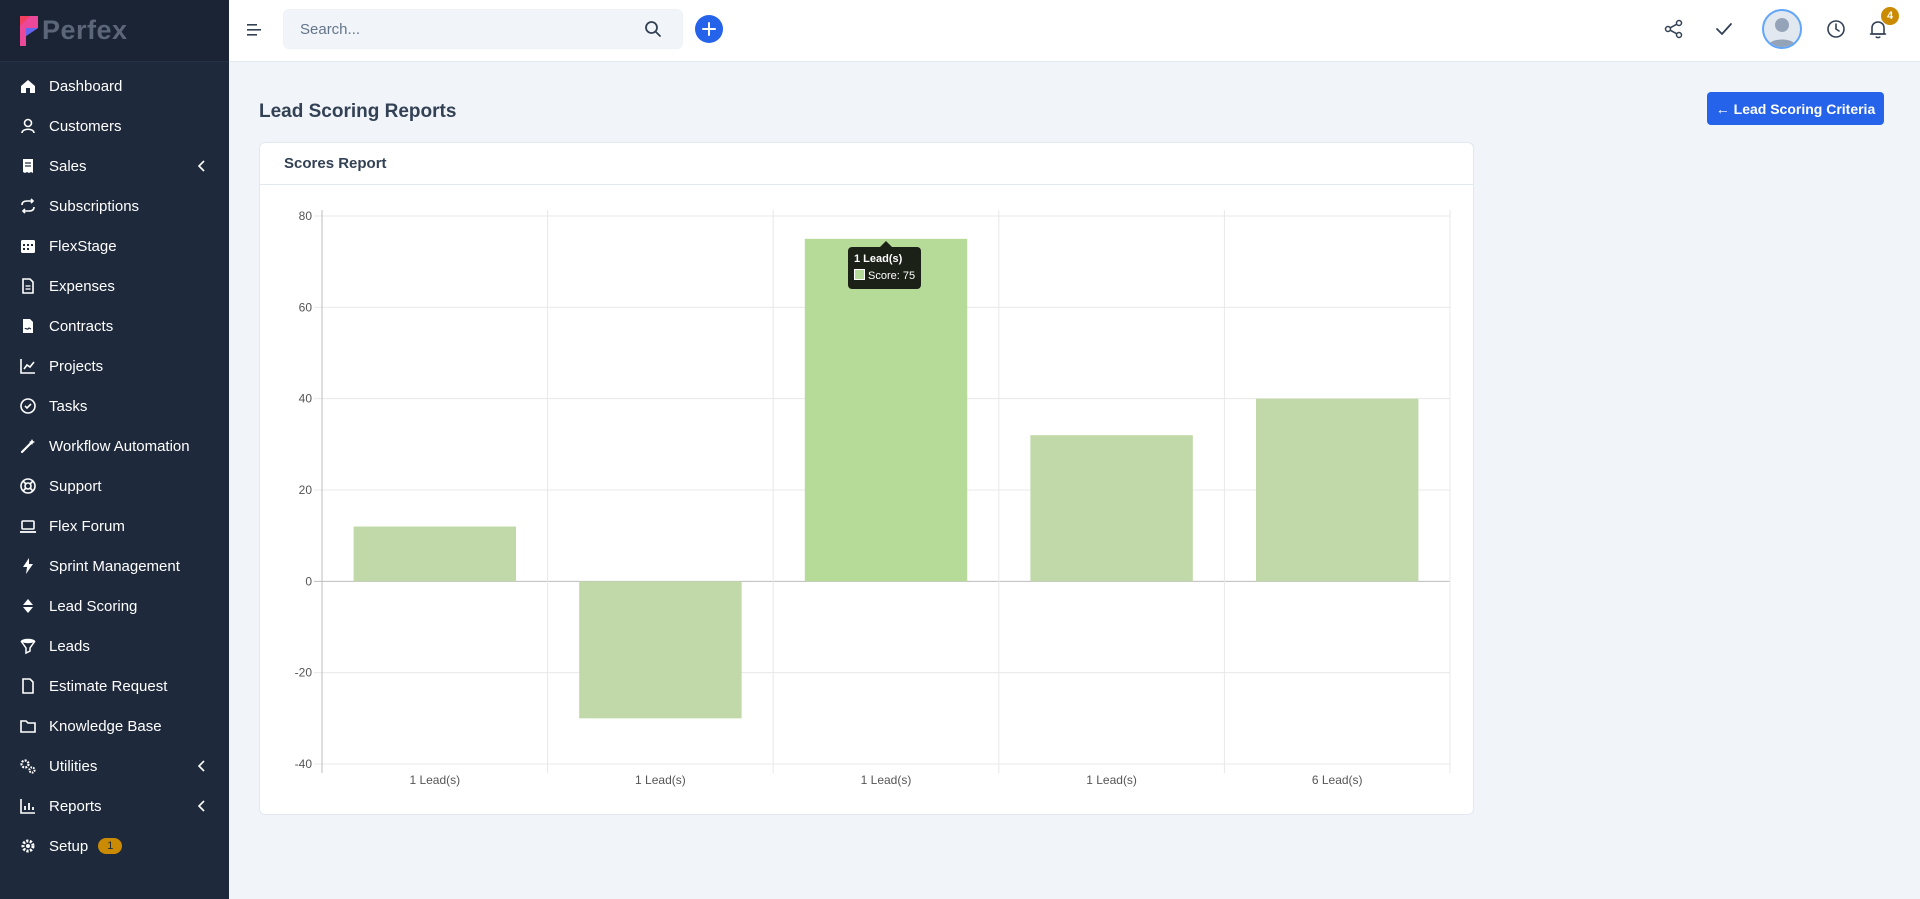 The width and height of the screenshot is (1920, 899). I want to click on page-title: Lead Scoring Reports, so click(358, 111).